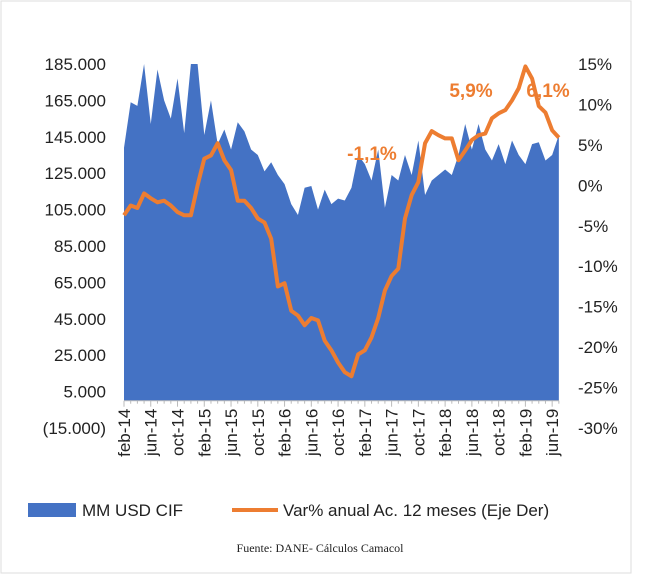 The width and height of the screenshot is (646, 576). What do you see at coordinates (598, 266) in the screenshot?
I see `y2-tick-label: -10%` at bounding box center [598, 266].